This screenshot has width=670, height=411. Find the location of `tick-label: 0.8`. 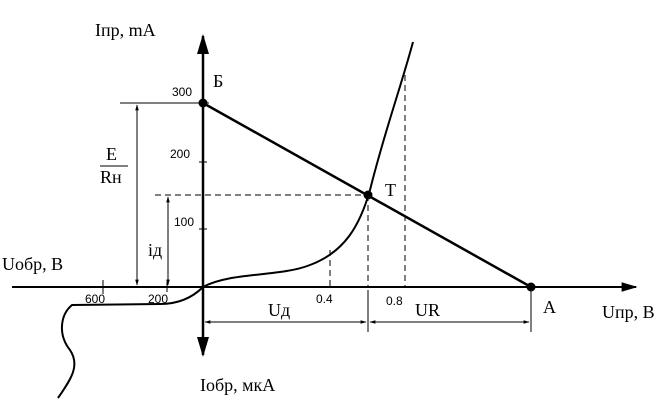

tick-label: 0.8 is located at coordinates (394, 301).